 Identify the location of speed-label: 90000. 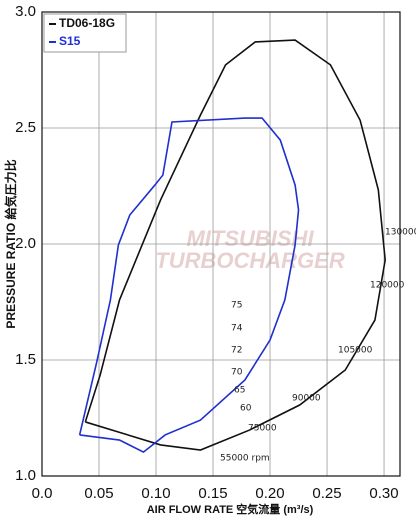
(306, 399).